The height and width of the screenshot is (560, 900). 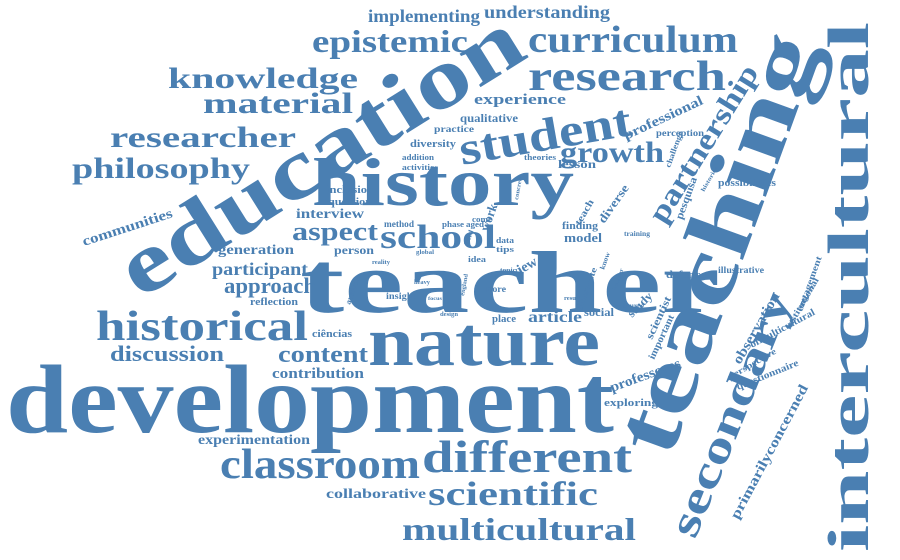 I want to click on word-curriculum: curriculum, so click(x=633, y=40).